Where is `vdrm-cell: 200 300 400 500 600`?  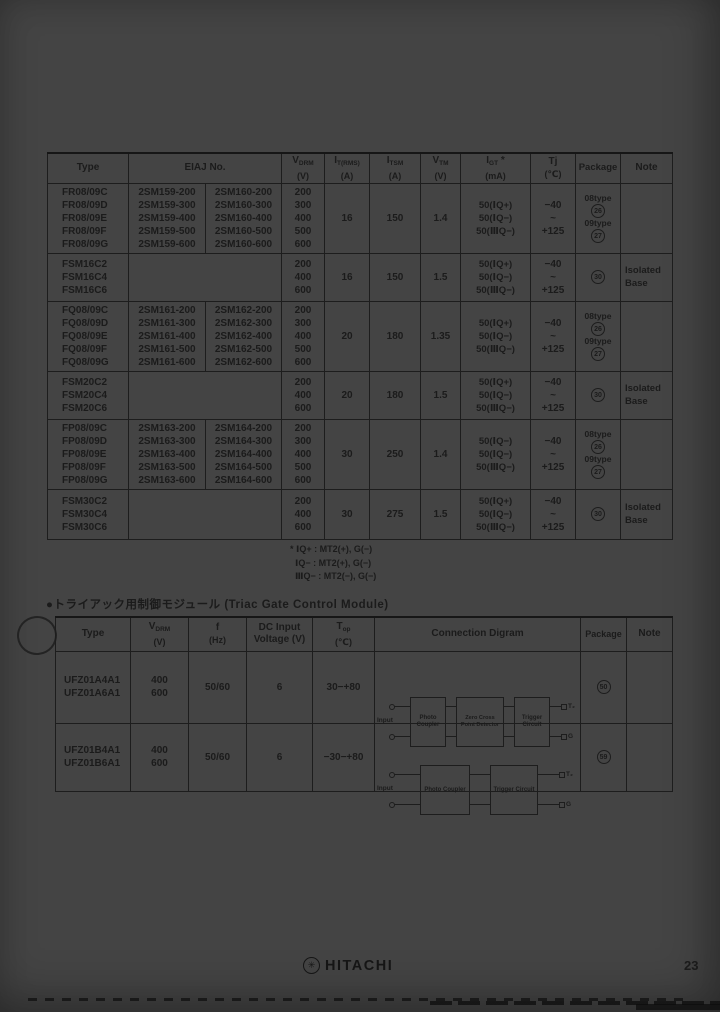
vdrm-cell: 200 300 400 500 600 is located at coordinates (303, 454).